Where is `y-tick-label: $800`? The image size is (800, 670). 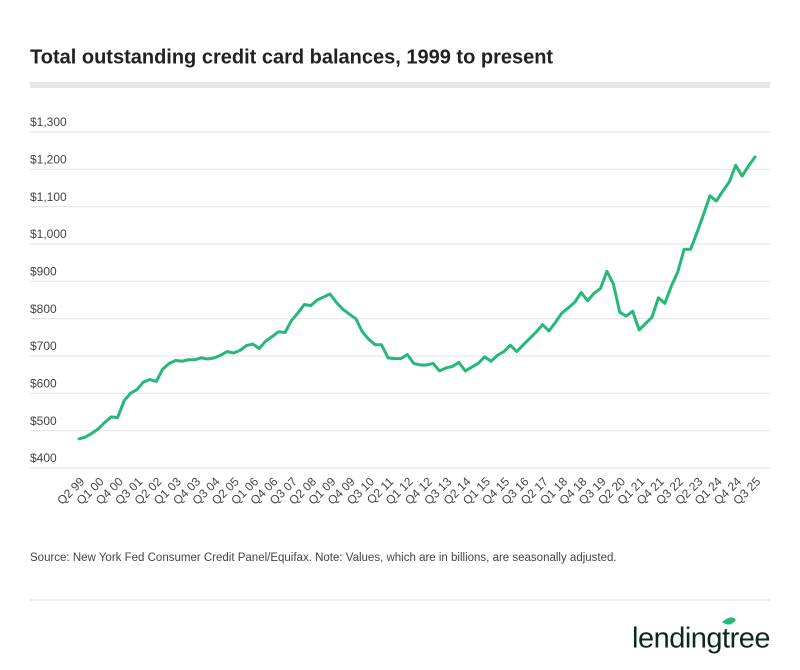
y-tick-label: $800 is located at coordinates (43, 309).